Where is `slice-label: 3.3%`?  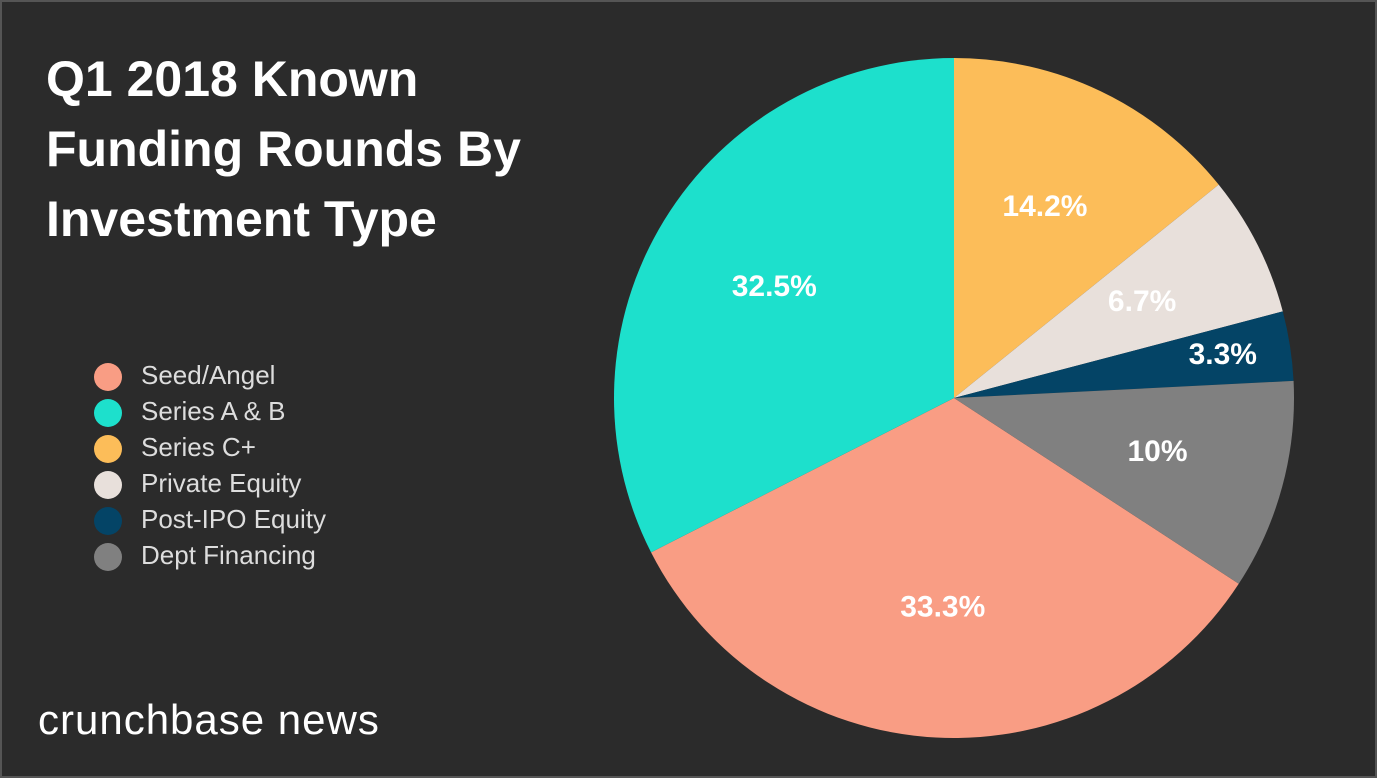
slice-label: 3.3% is located at coordinates (1223, 354).